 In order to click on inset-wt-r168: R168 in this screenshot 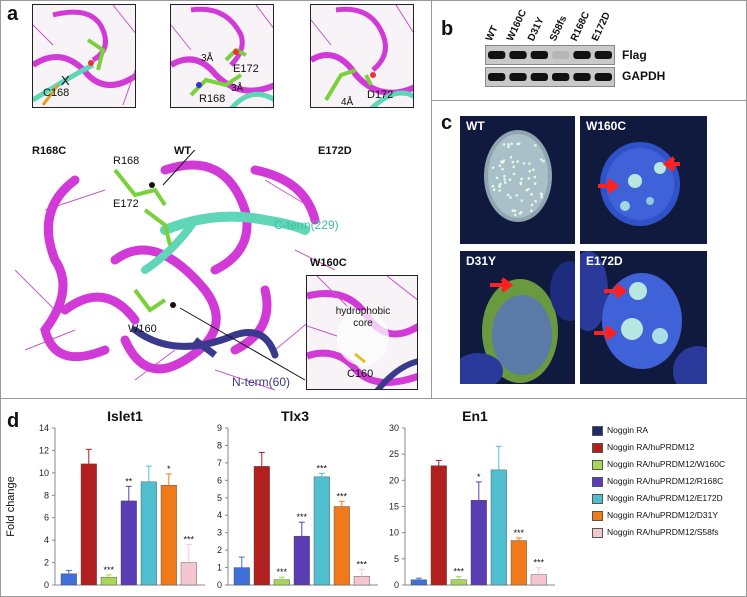, I will do `click(212, 99)`.